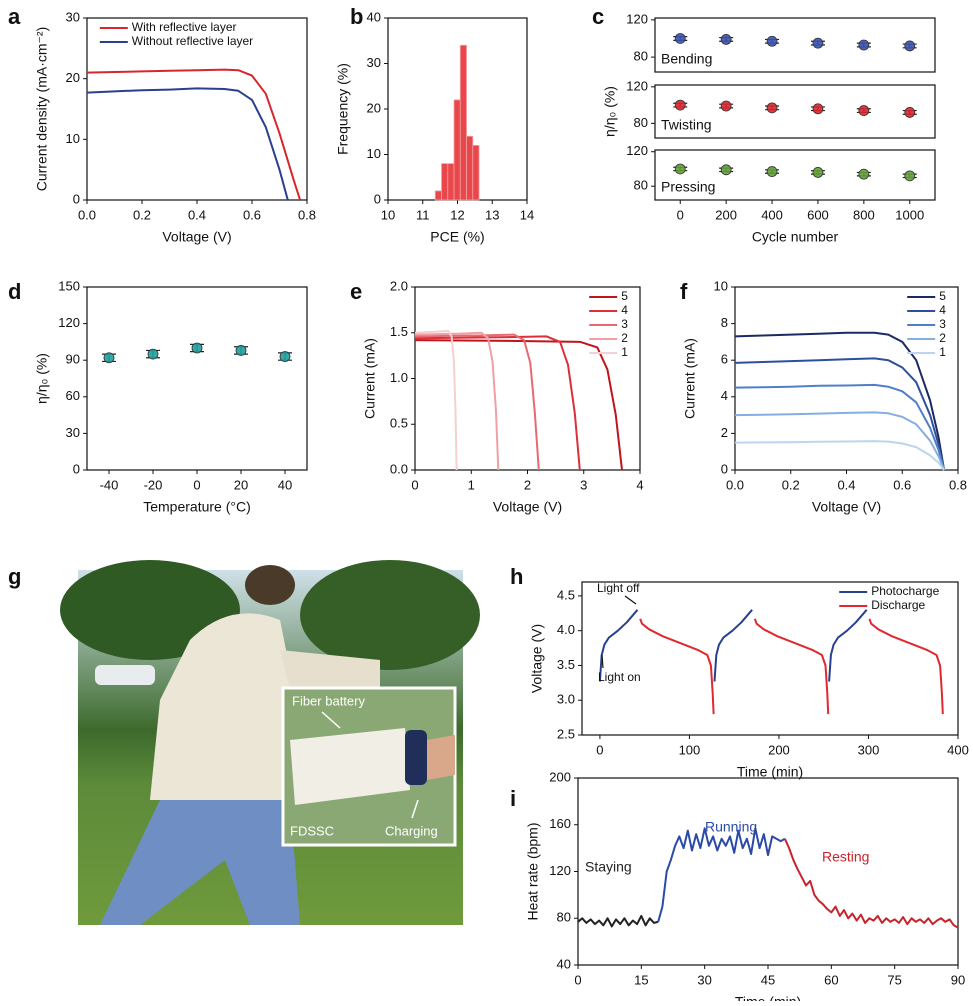  I want to click on x-tick-label: 90, so click(958, 979).